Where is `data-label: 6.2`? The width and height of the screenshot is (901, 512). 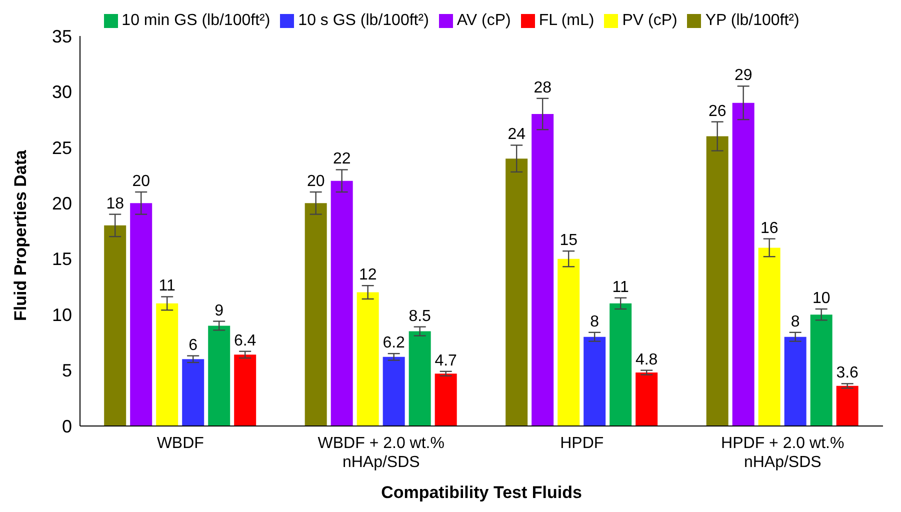
data-label: 6.2 is located at coordinates (394, 343).